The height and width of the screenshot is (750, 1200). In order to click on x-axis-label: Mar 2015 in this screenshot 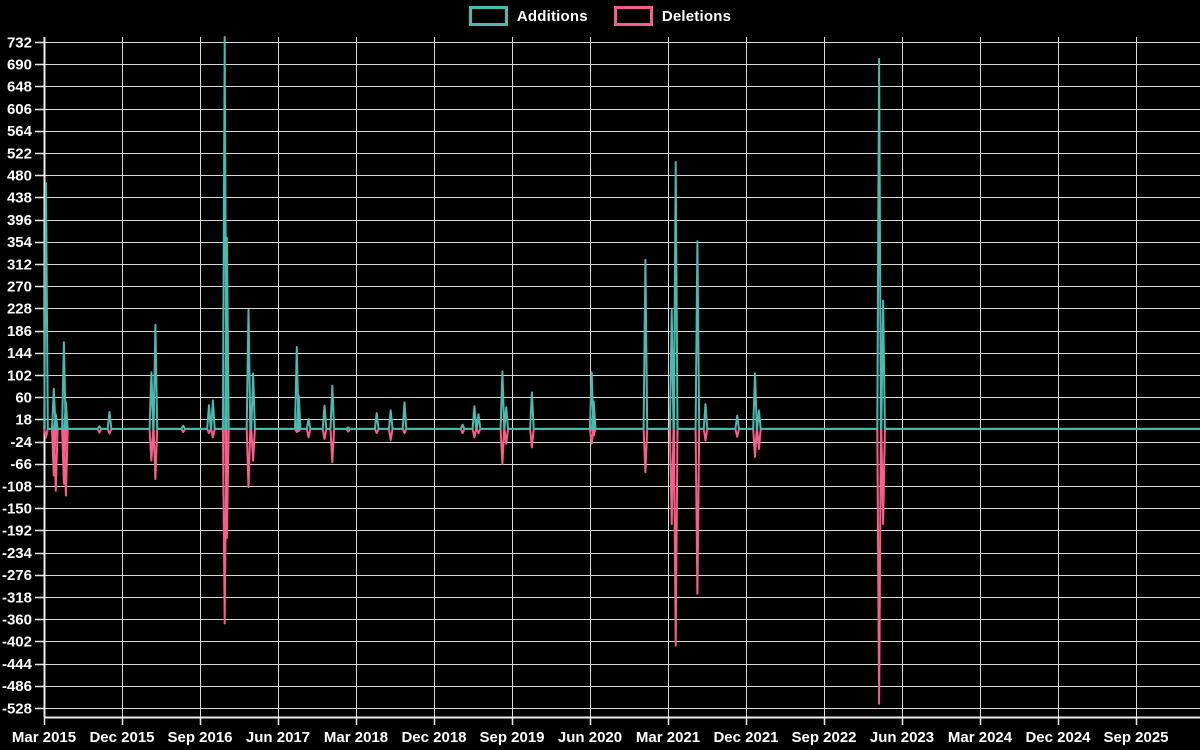, I will do `click(44, 737)`.